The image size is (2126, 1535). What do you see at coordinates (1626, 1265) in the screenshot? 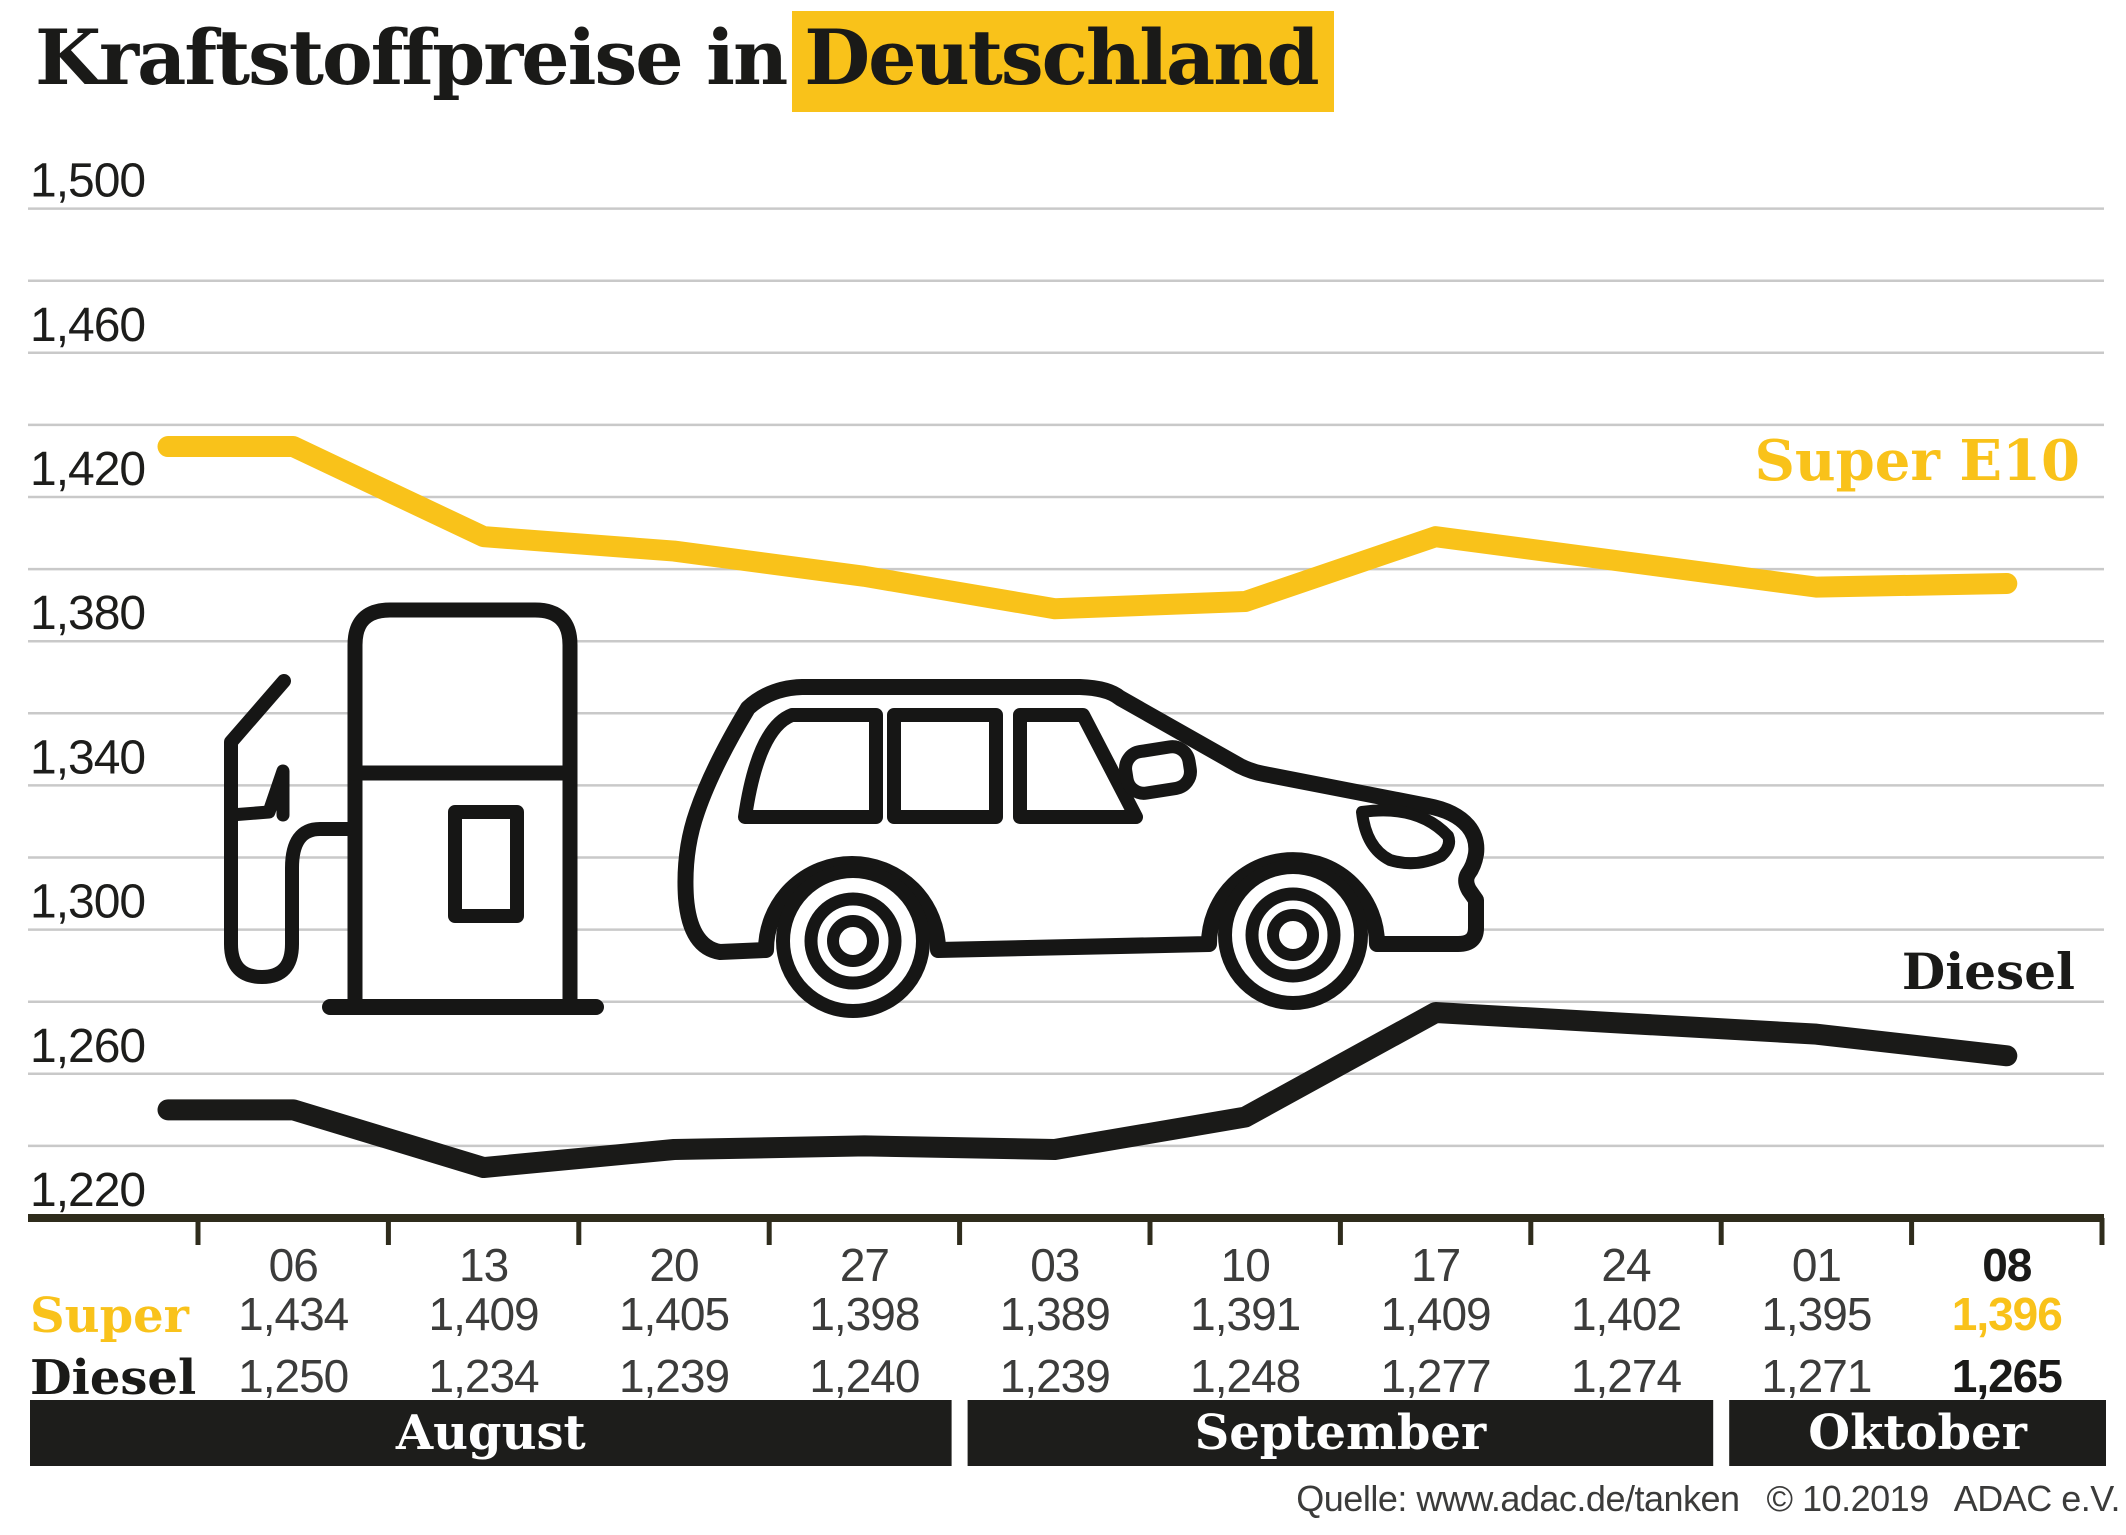
I see `x-date-label: 24` at bounding box center [1626, 1265].